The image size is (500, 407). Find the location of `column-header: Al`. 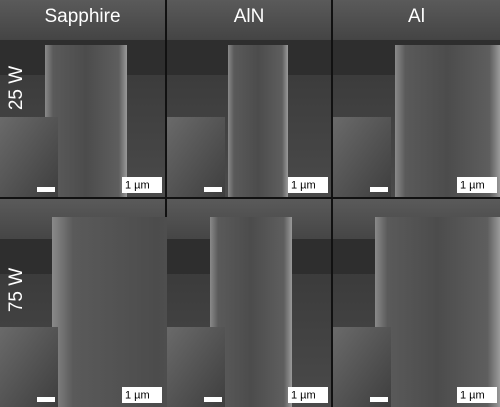

column-header: Al is located at coordinates (416, 16).